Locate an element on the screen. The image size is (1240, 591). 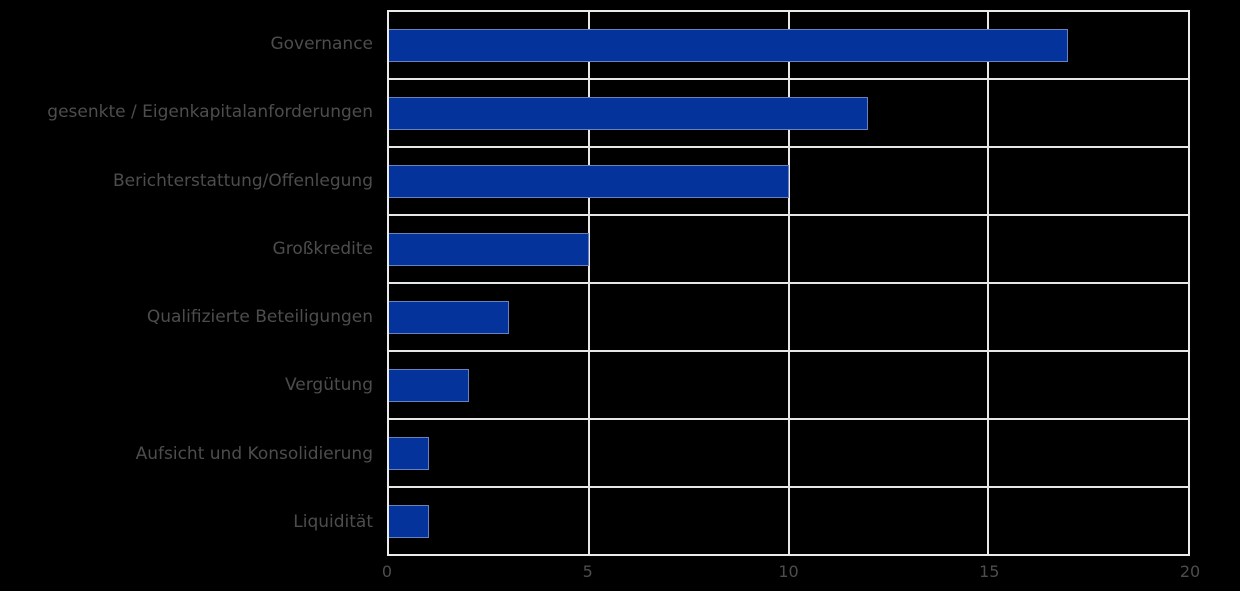
category-label: Vergütung is located at coordinates (328, 385).